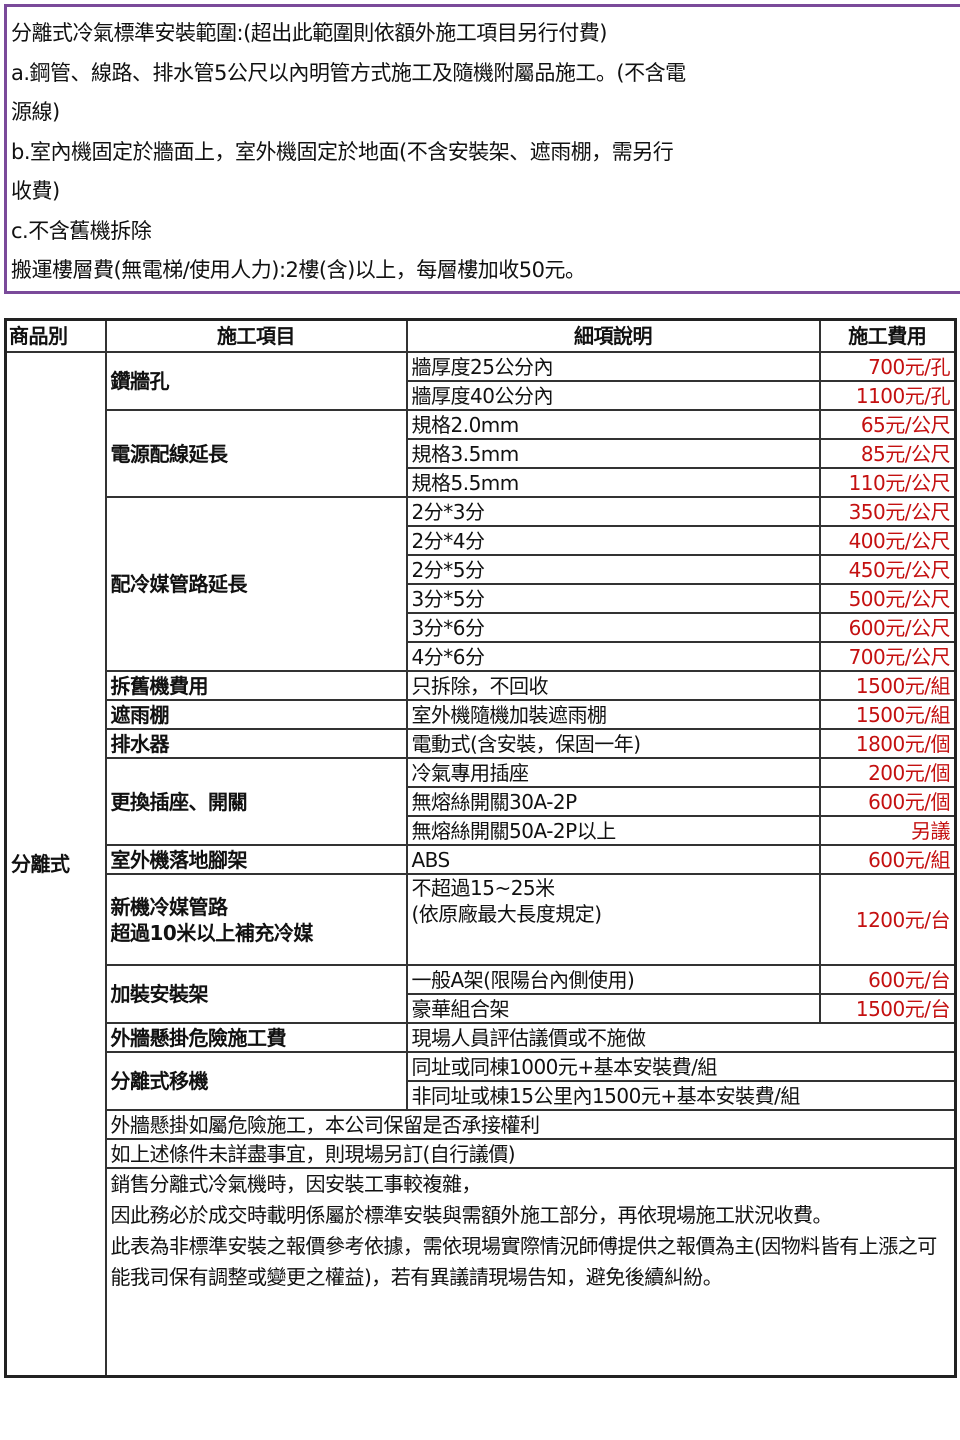 The width and height of the screenshot is (960, 1440). I want to click on detail-cell: 3分*5分, so click(613, 598).